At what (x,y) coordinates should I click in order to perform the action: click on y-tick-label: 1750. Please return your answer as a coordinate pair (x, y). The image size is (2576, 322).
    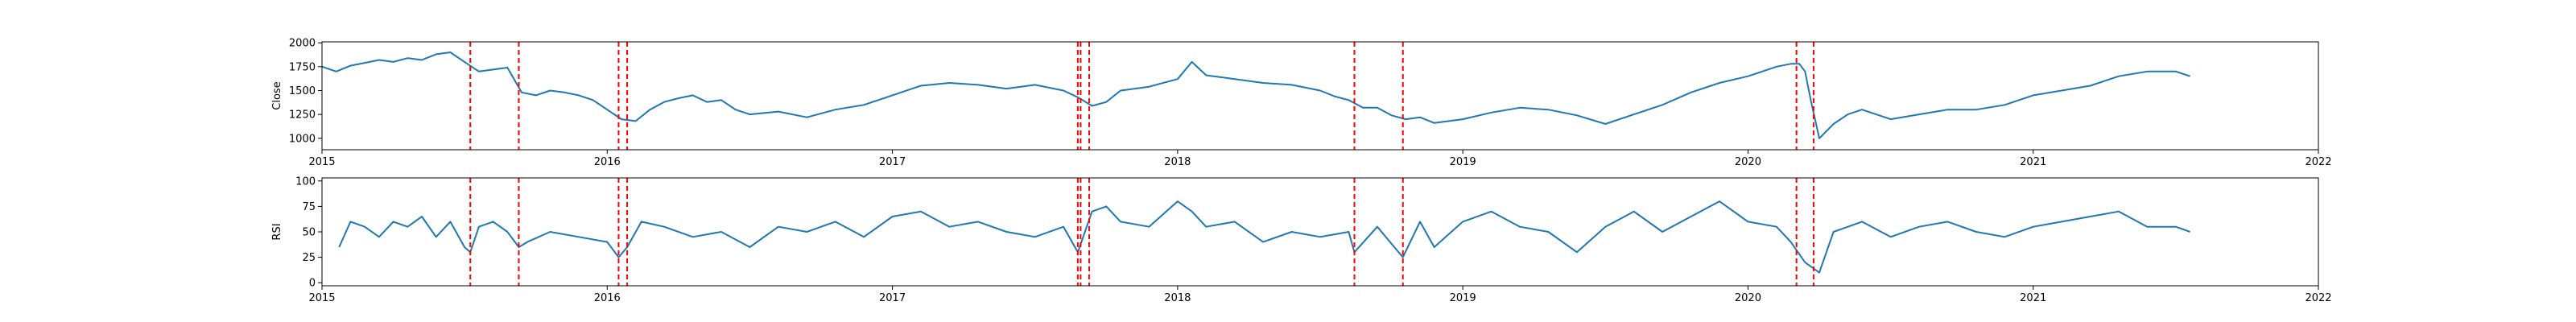
    Looking at the image, I should click on (302, 67).